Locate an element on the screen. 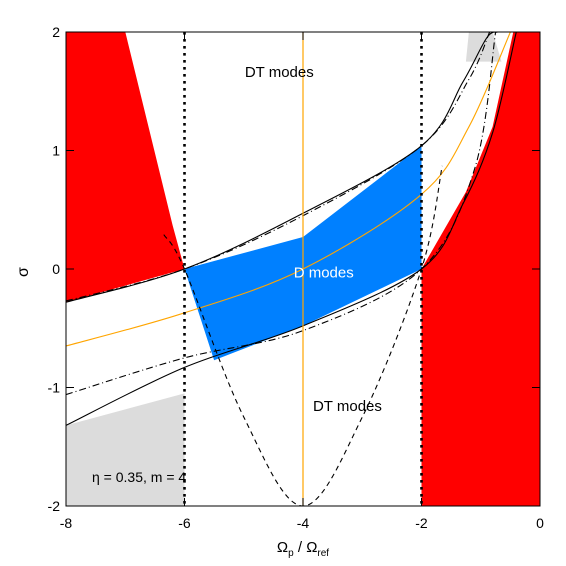 The height and width of the screenshot is (566, 566). region-grey_lowerleft is located at coordinates (125, 449).